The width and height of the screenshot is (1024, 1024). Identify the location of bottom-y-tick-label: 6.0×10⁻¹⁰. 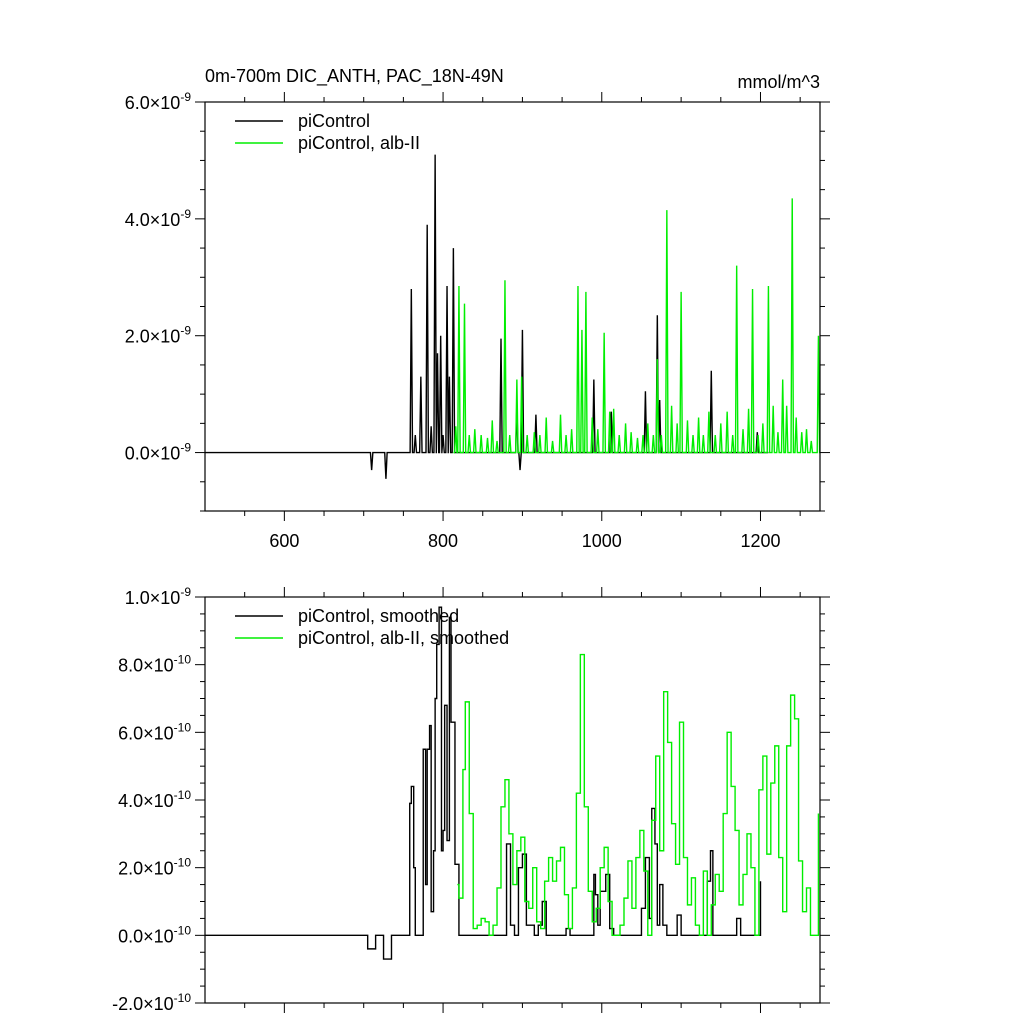
(154, 731).